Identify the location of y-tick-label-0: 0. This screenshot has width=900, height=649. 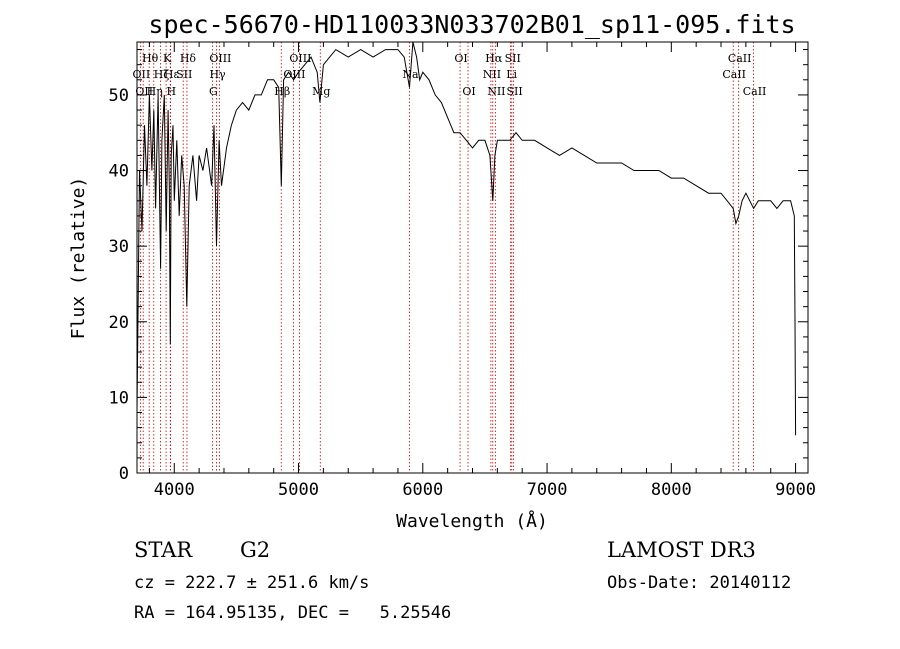
(124, 474).